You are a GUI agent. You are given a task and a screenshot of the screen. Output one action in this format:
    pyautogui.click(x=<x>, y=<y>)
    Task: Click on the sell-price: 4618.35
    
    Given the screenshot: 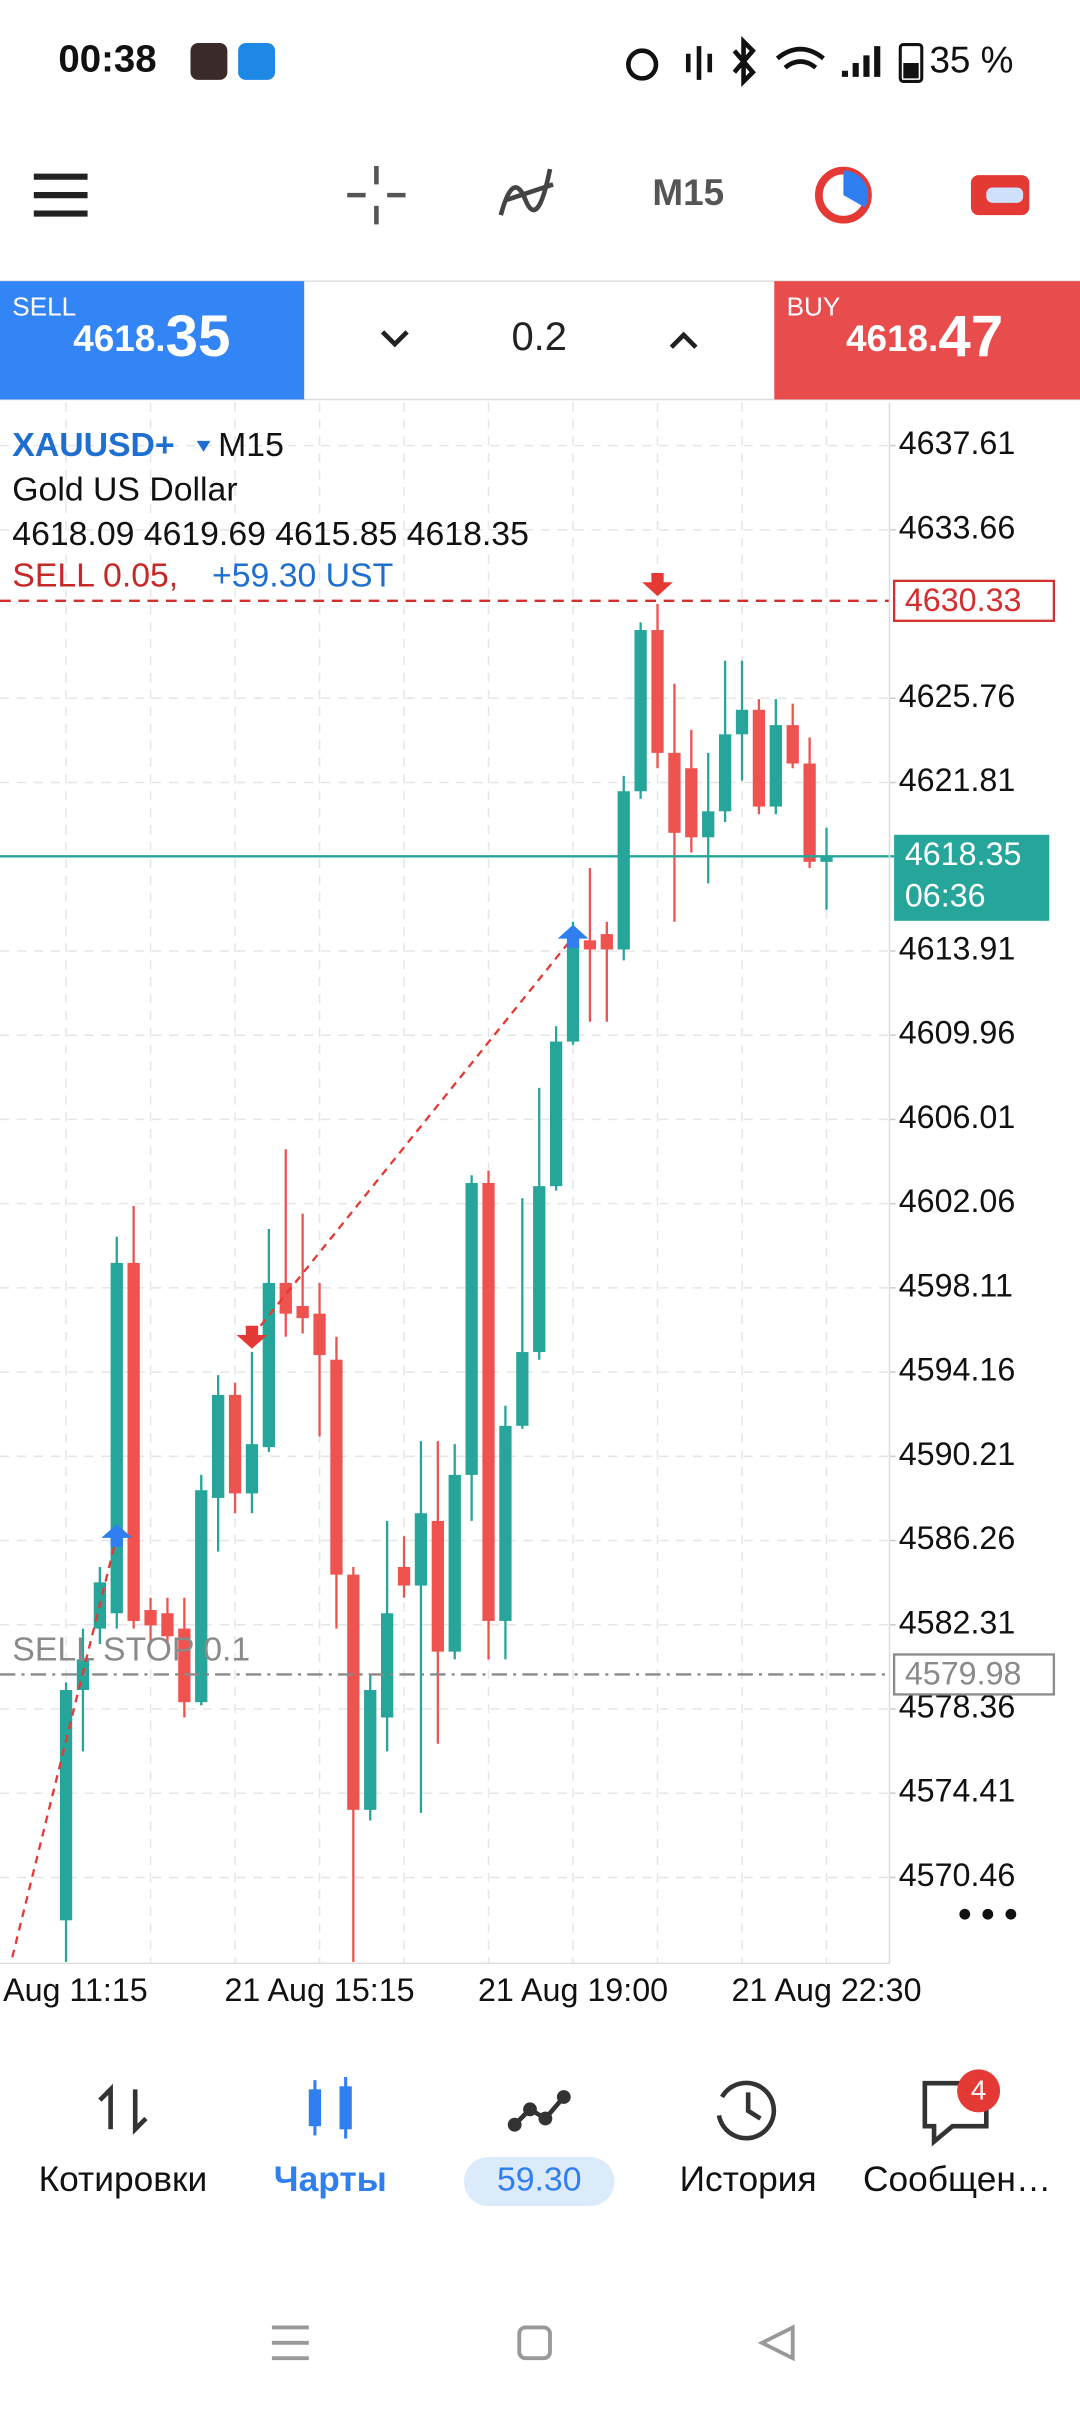 What is the action you would take?
    pyautogui.click(x=151, y=337)
    